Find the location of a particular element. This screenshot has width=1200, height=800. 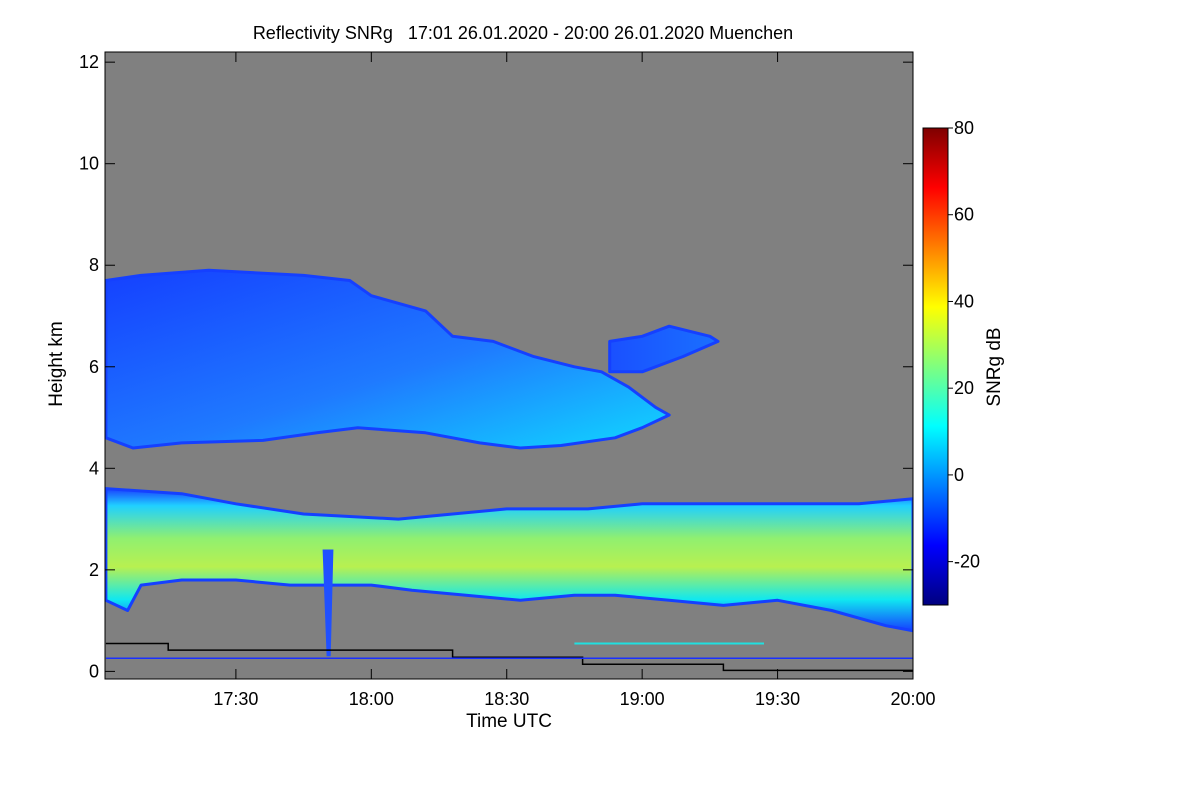

x-tick-label: 18:30 is located at coordinates (506, 699).